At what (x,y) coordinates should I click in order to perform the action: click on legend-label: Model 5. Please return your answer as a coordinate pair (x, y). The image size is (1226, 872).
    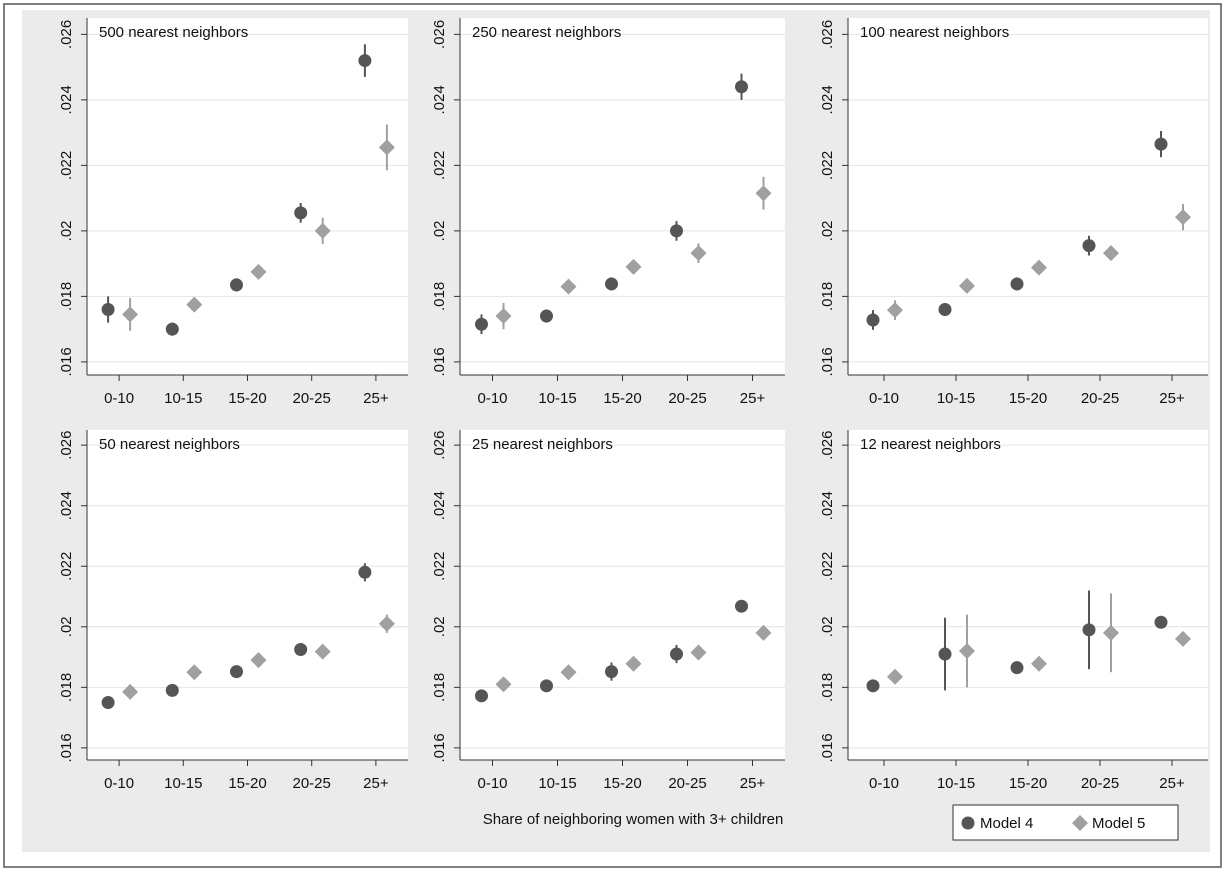
    Looking at the image, I should click on (1118, 823).